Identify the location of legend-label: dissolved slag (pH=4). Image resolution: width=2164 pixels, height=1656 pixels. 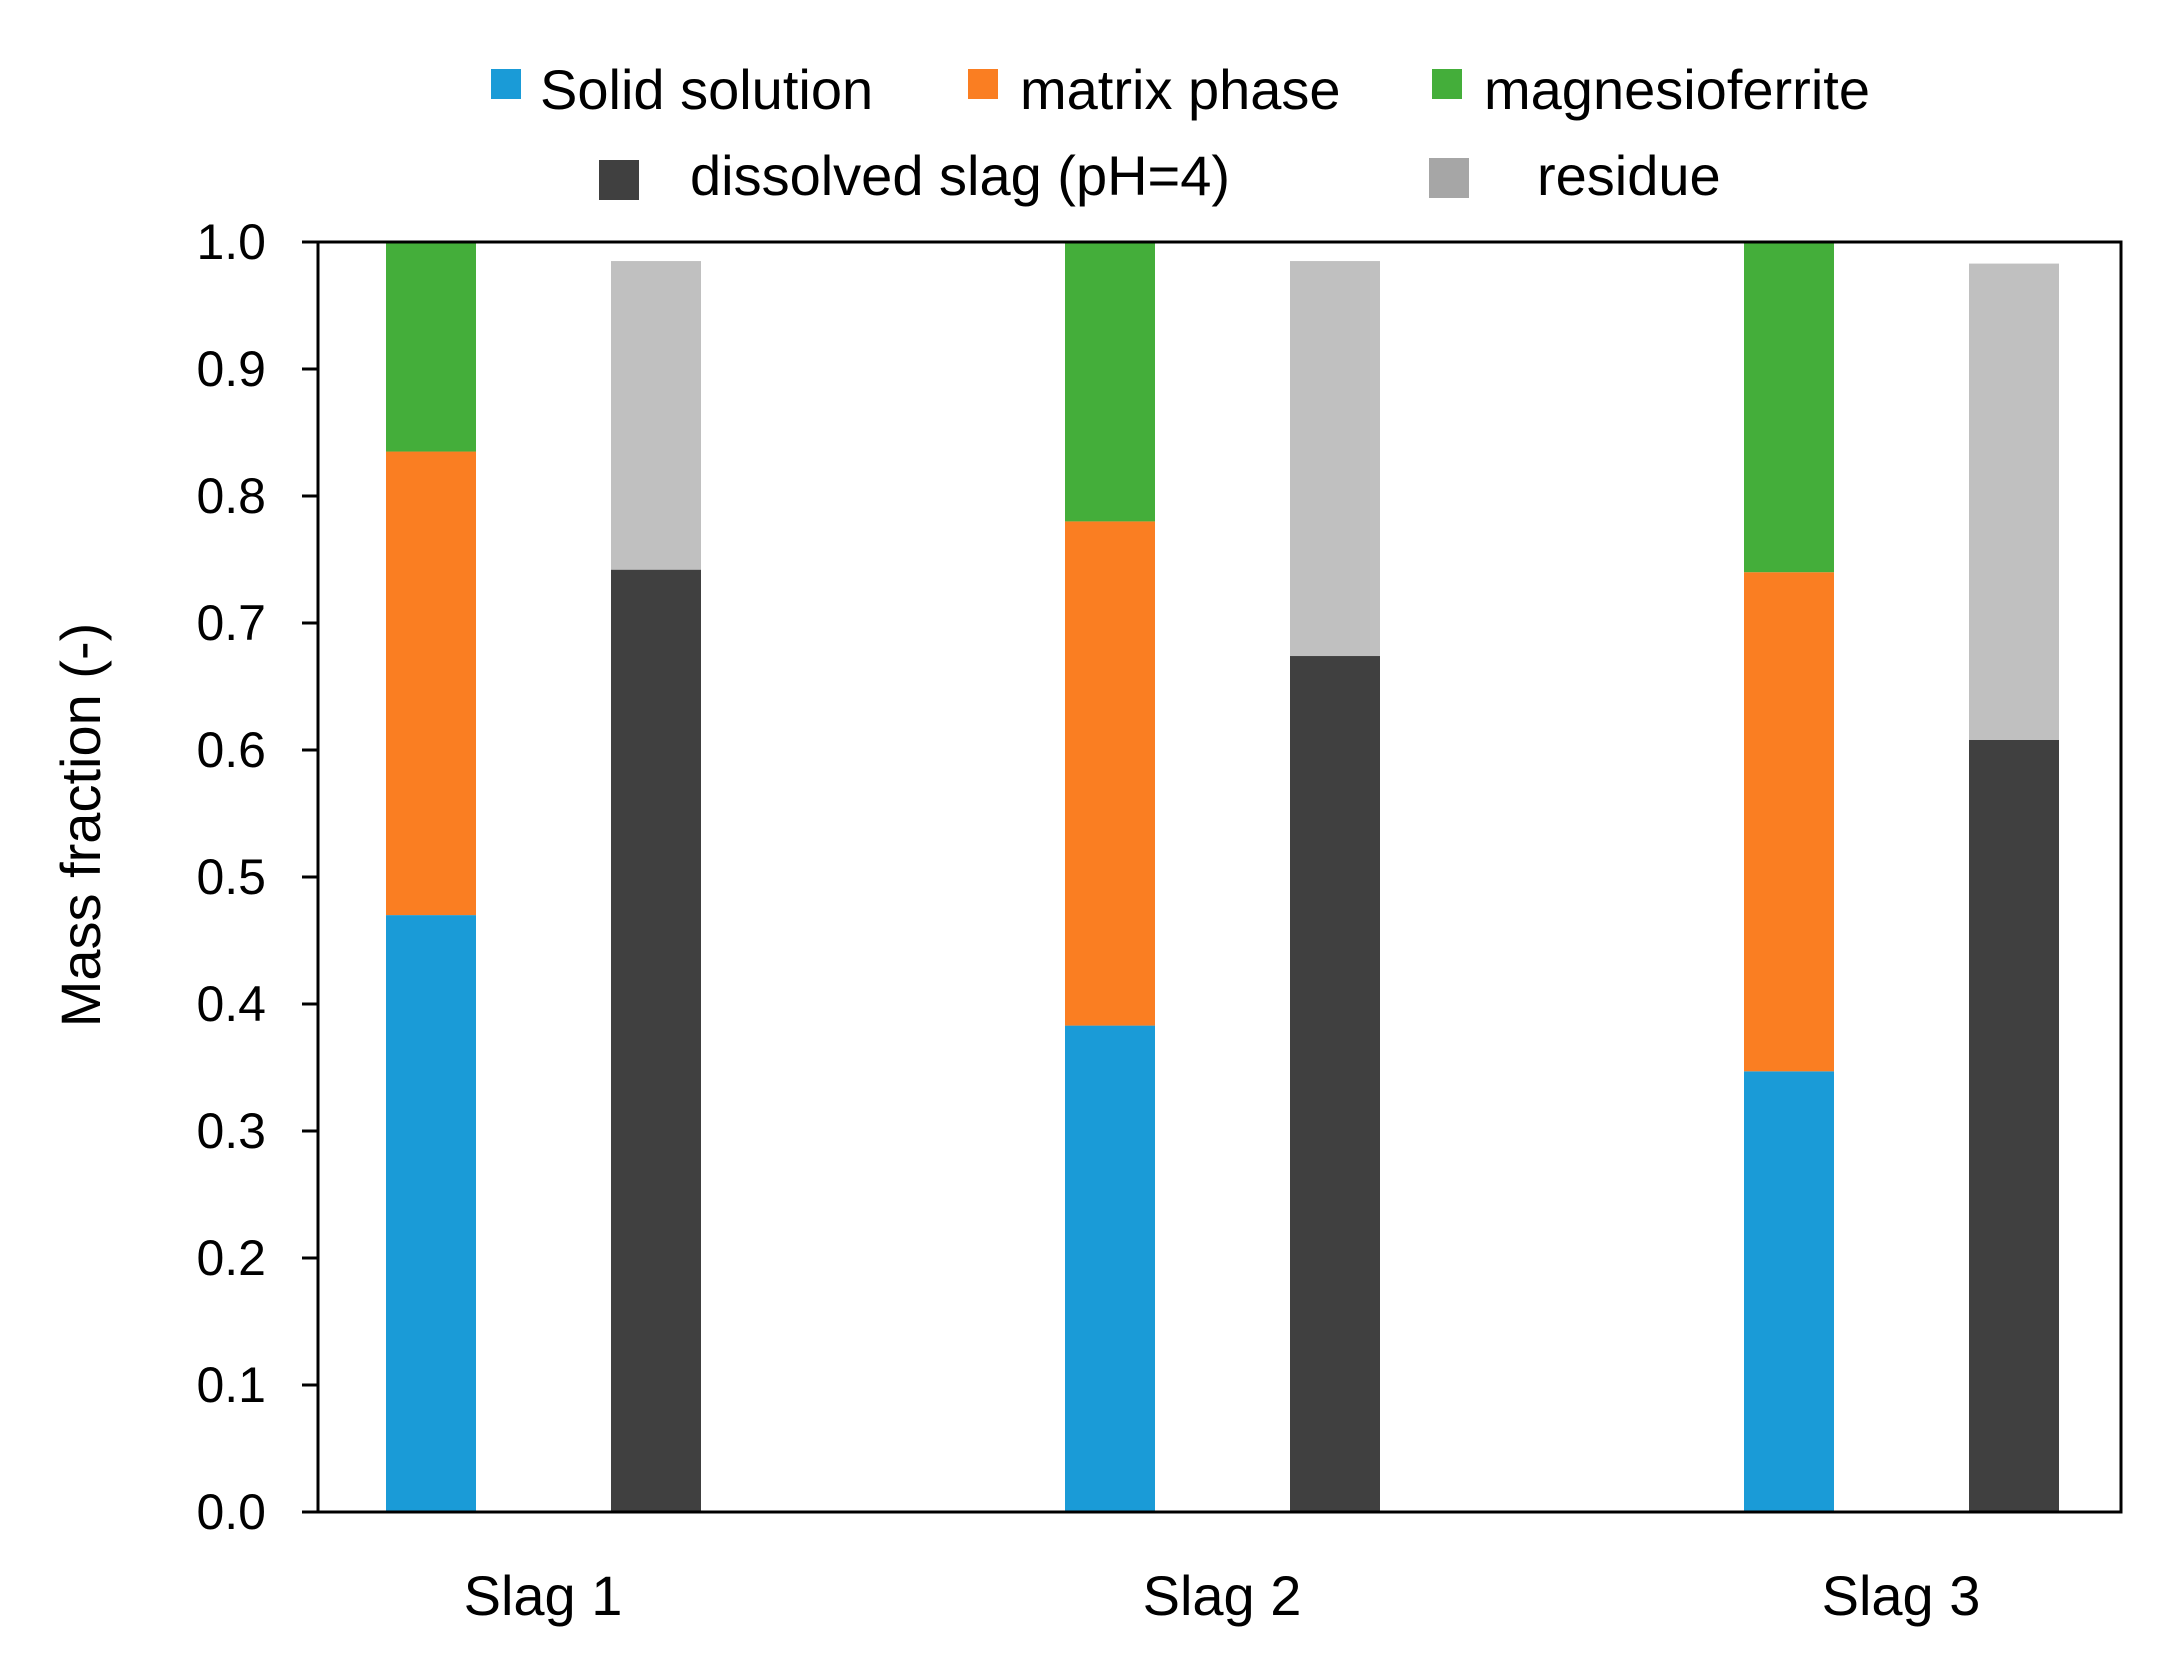
(960, 175).